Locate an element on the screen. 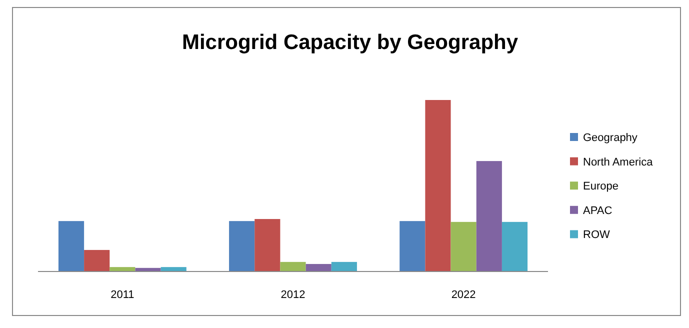 The height and width of the screenshot is (328, 689). legend-label: North America is located at coordinates (618, 162).